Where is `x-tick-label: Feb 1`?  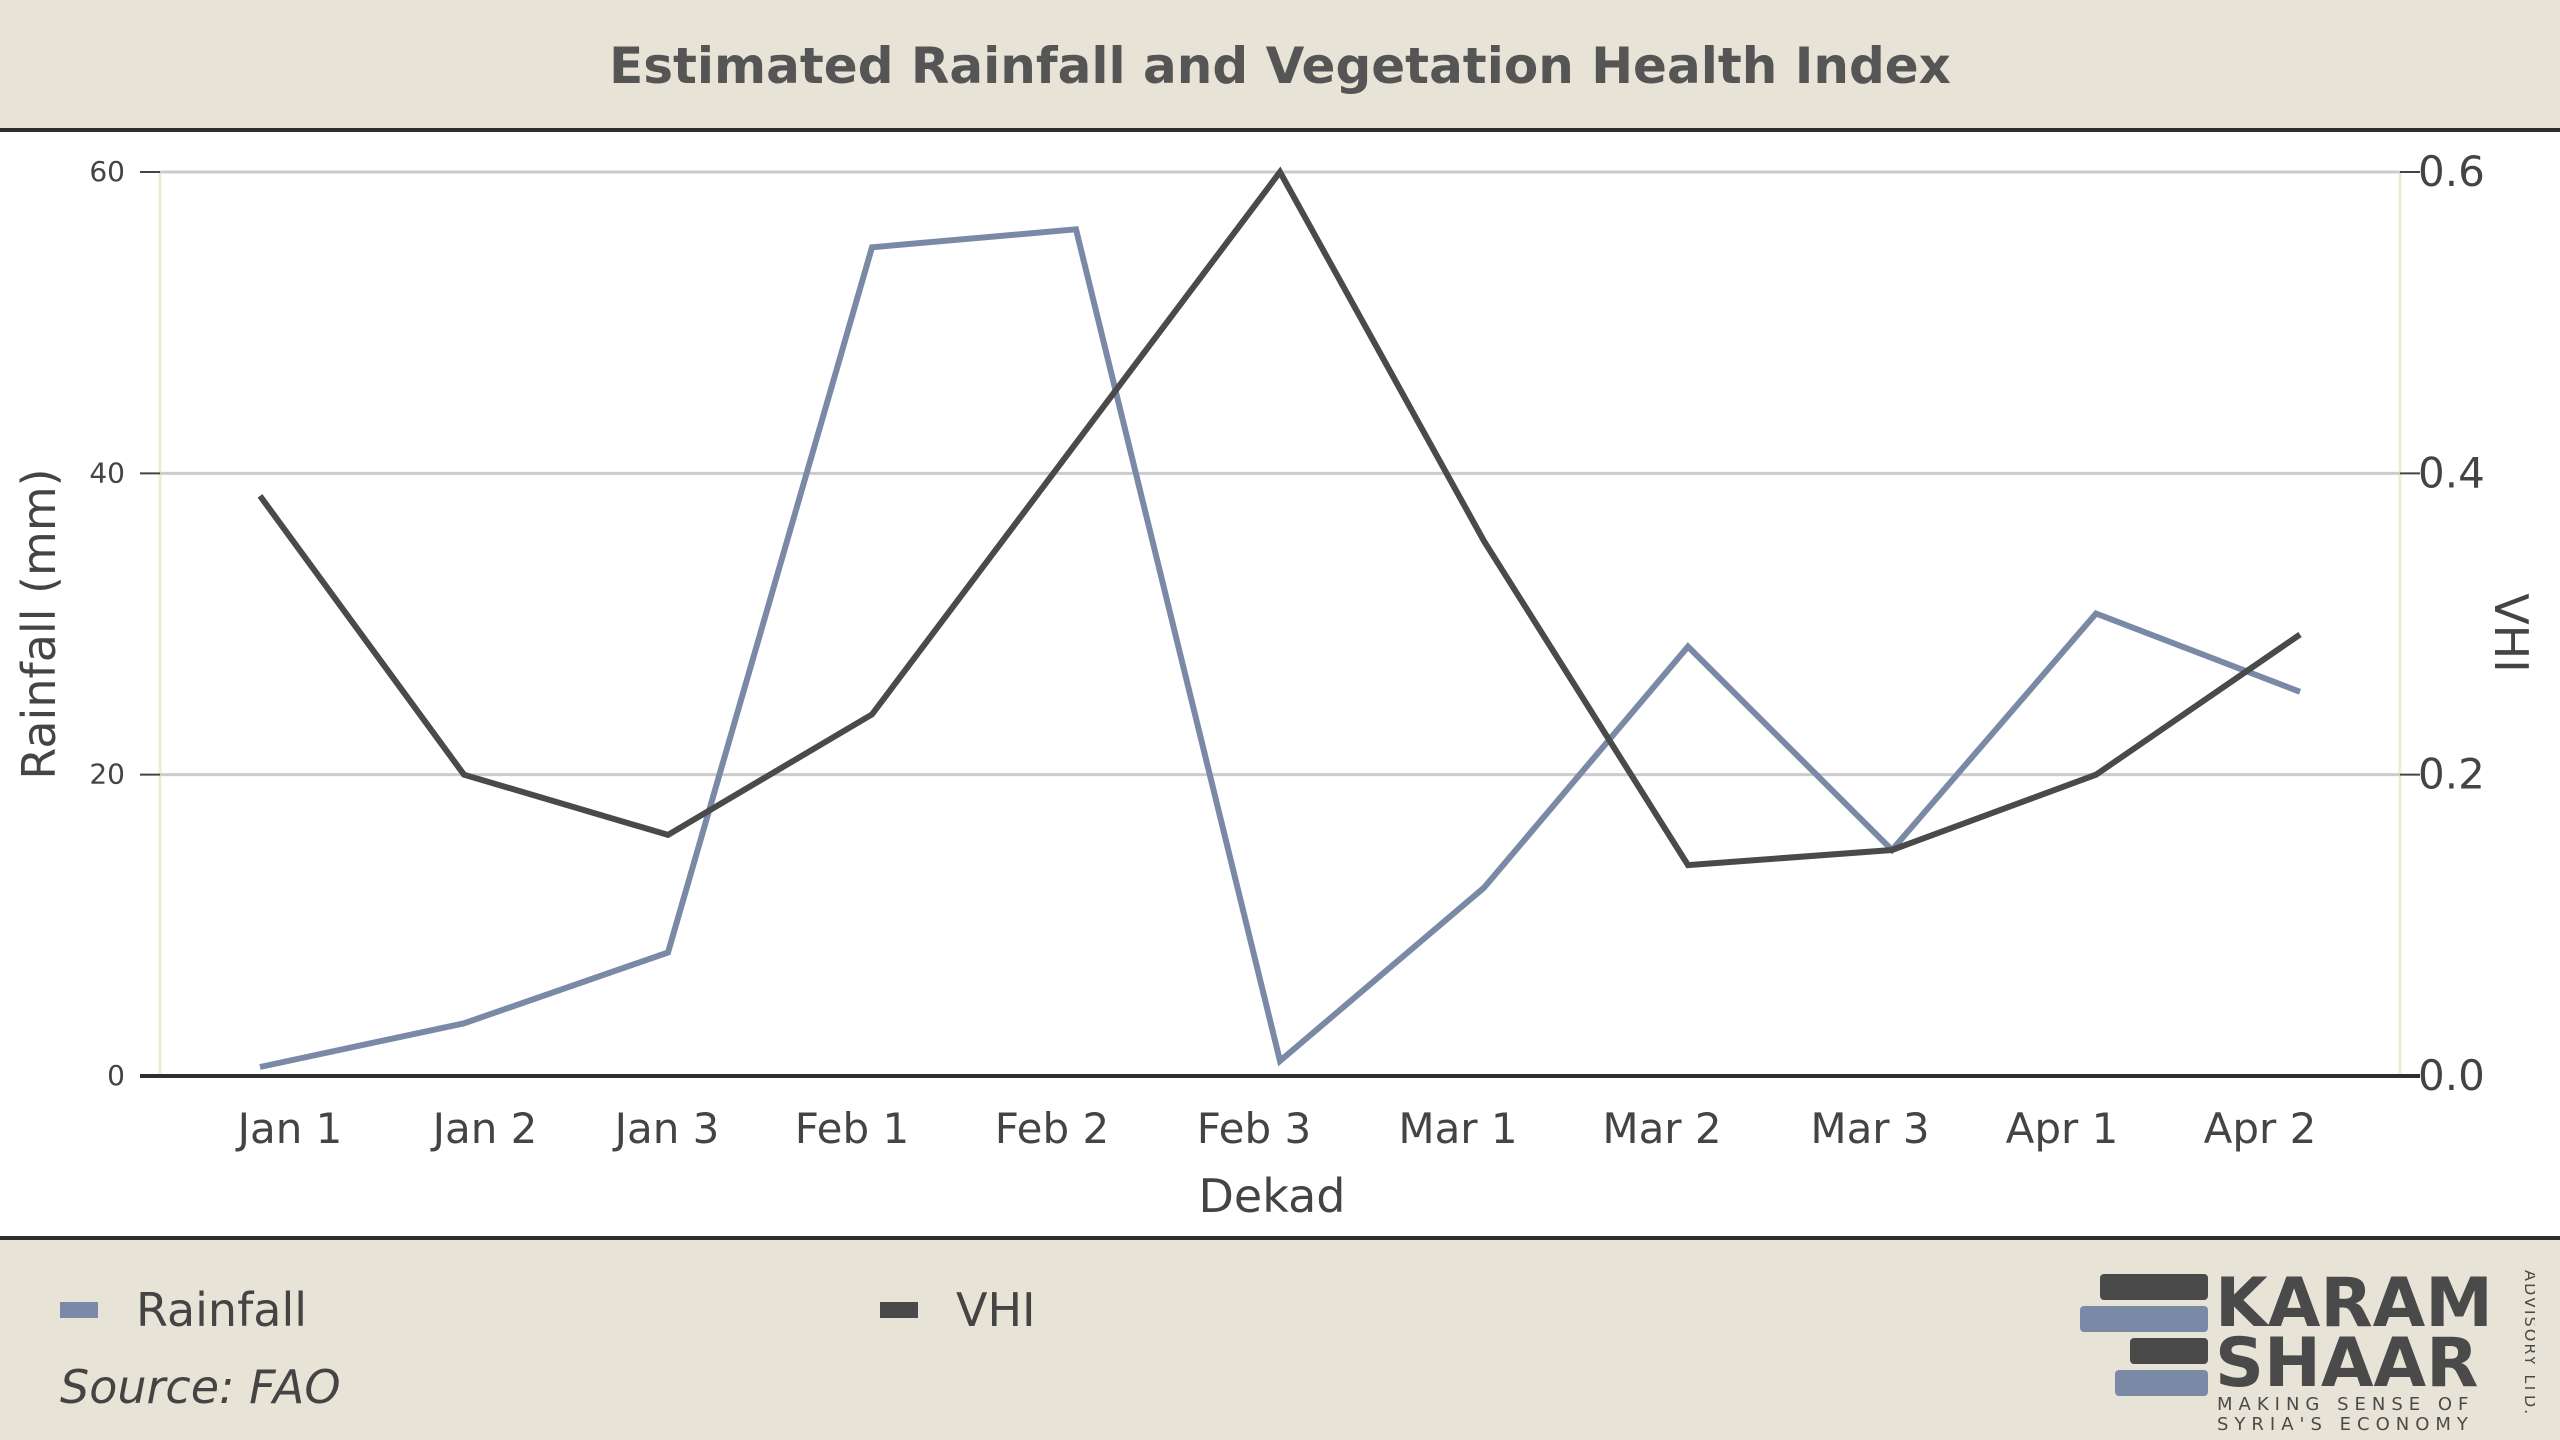
x-tick-label: Feb 1 is located at coordinates (852, 1128).